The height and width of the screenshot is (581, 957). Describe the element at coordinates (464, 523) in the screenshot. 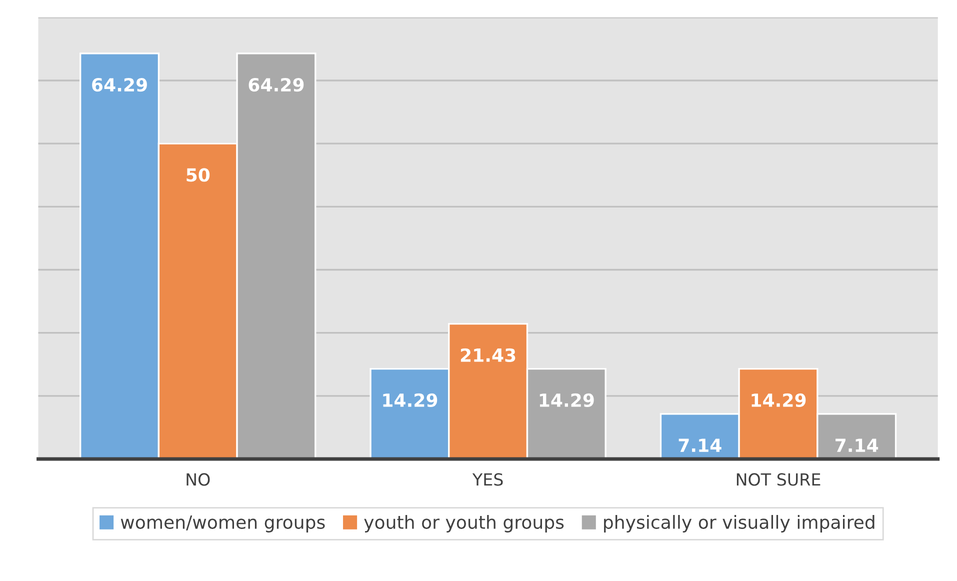

I see `legend-label: youth or youth groups` at that location.